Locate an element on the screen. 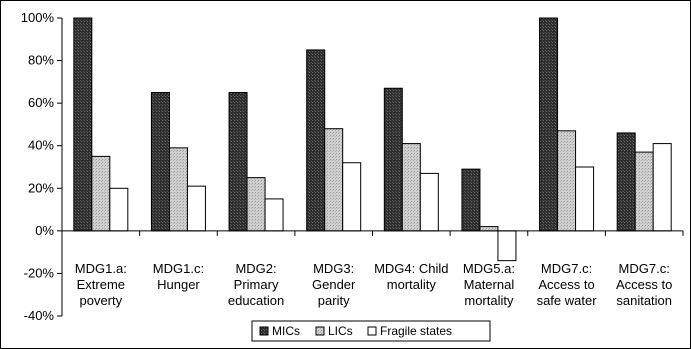 This screenshot has width=691, height=349. legend: MICs LICs Fragile states is located at coordinates (371, 331).